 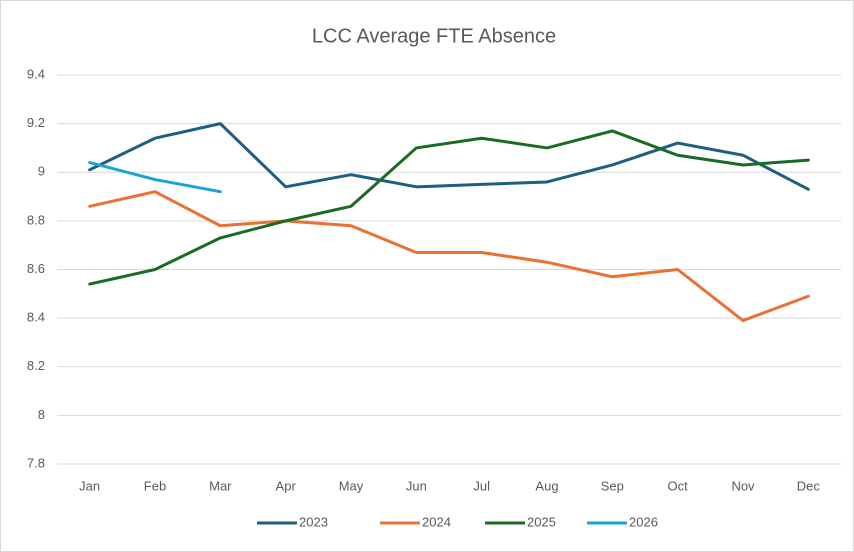 What do you see at coordinates (351, 485) in the screenshot?
I see `x-tick-label: May` at bounding box center [351, 485].